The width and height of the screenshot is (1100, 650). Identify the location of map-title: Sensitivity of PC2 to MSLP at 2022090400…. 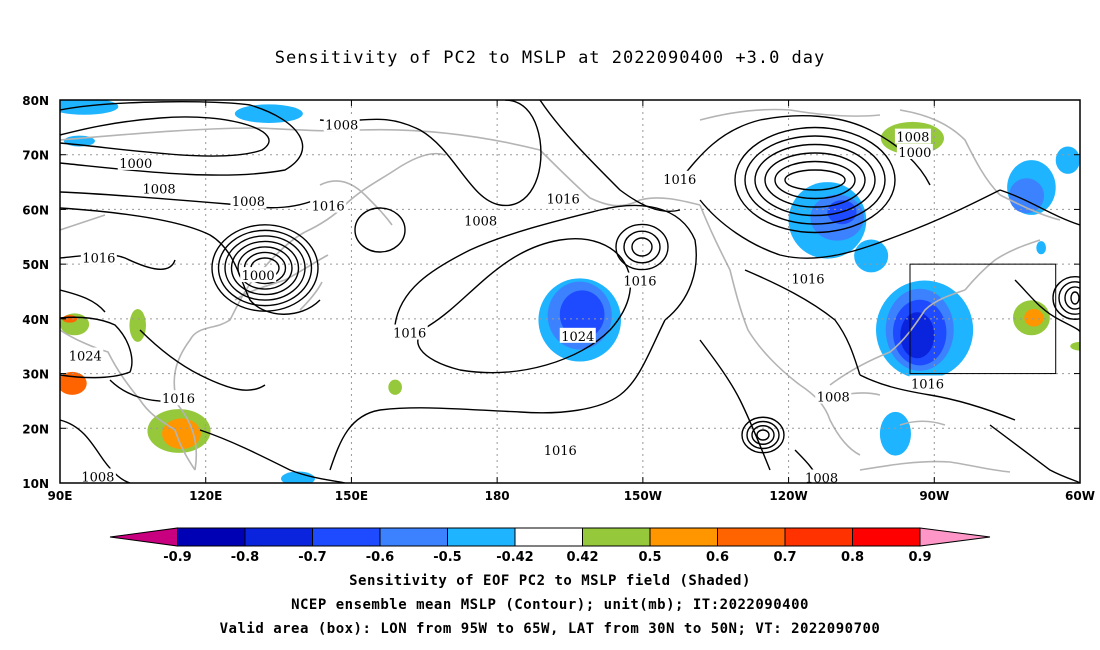
(550, 58).